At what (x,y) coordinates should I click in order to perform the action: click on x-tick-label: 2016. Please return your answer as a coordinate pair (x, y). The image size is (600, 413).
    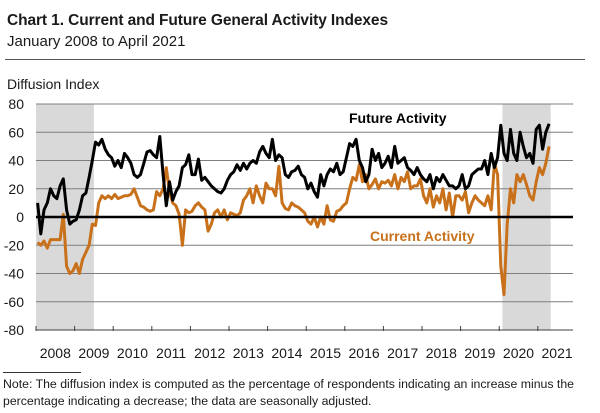
    Looking at the image, I should click on (364, 353).